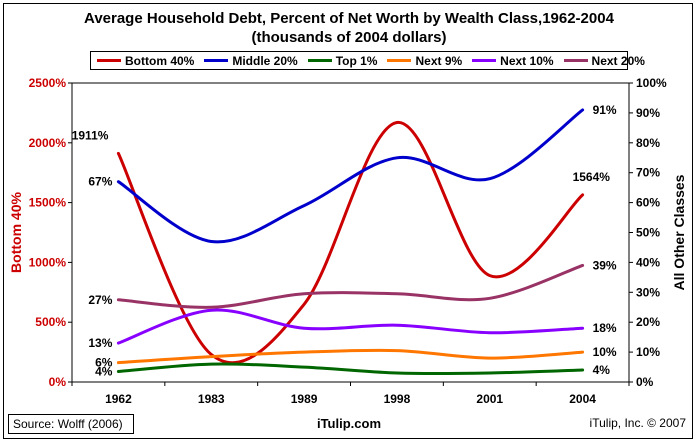 Image resolution: width=698 pixels, height=444 pixels. What do you see at coordinates (648, 113) in the screenshot?
I see `right-axis-tick-label: 90%` at bounding box center [648, 113].